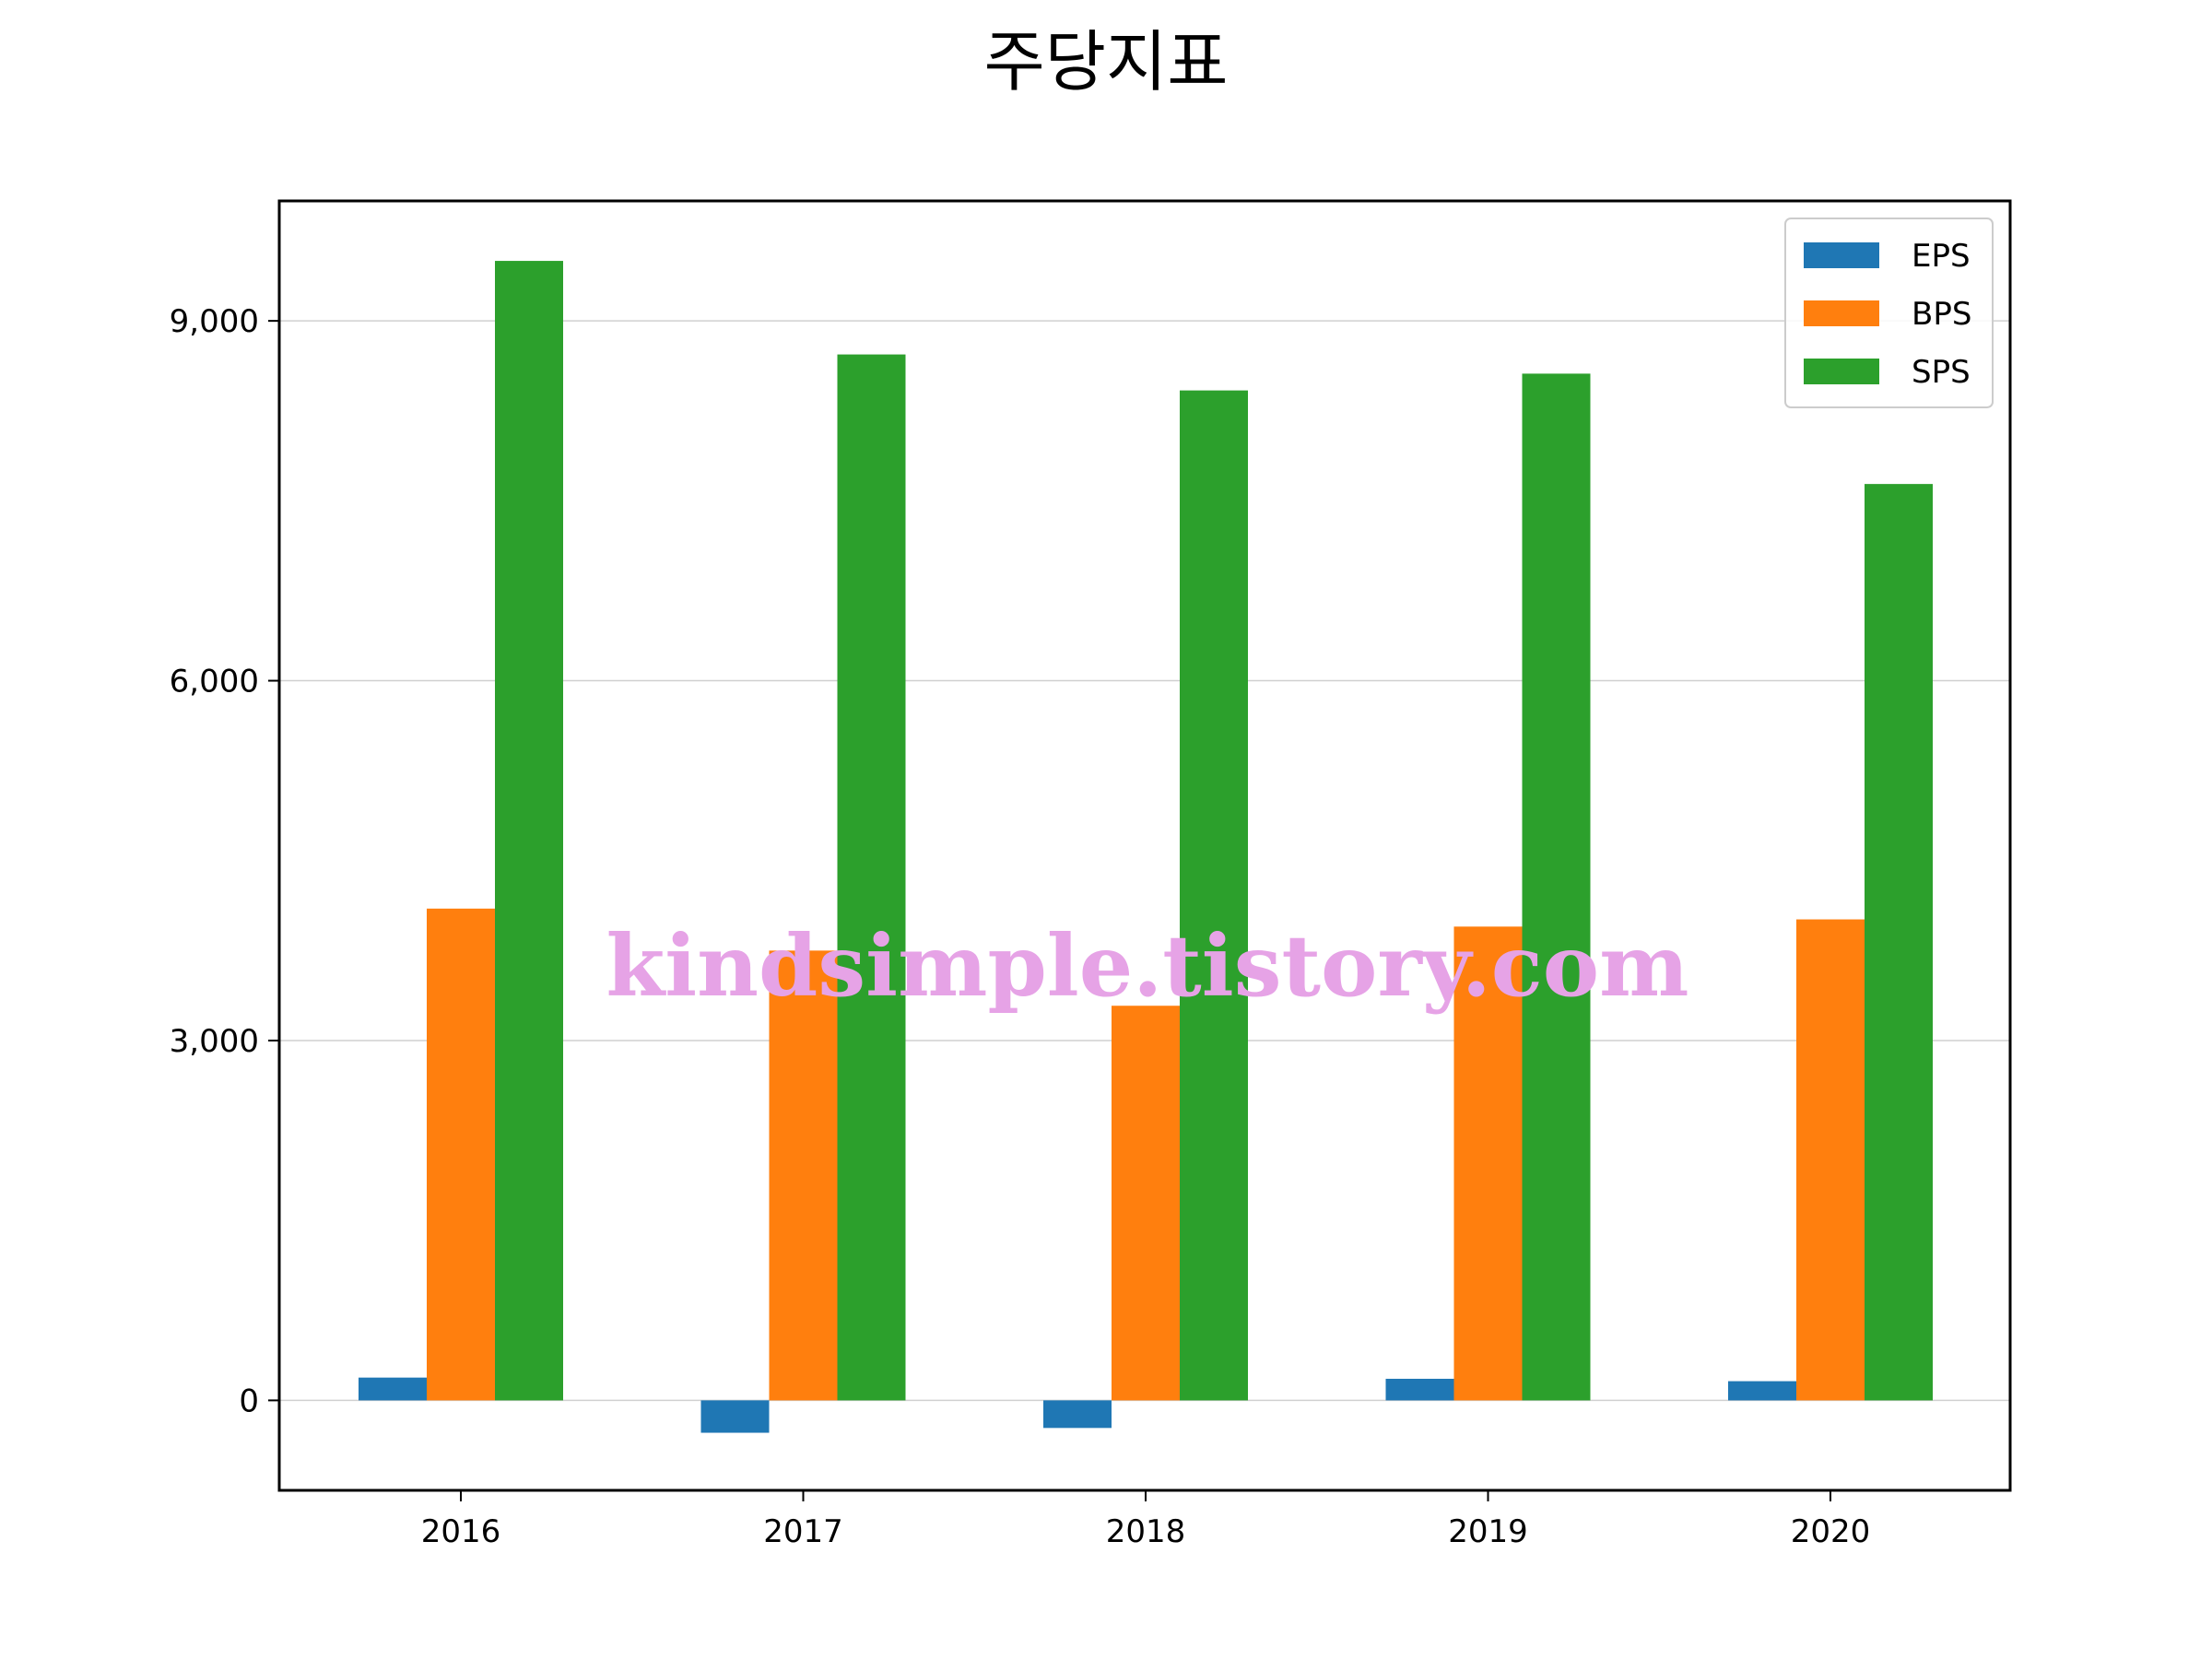  What do you see at coordinates (1830, 1160) in the screenshot?
I see `bar-bps-2020` at bounding box center [1830, 1160].